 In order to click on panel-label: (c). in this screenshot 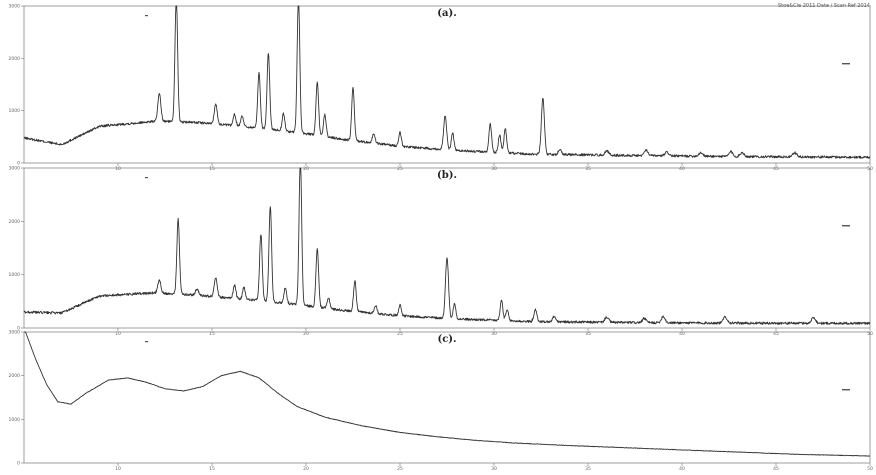, I will do `click(446, 339)`.